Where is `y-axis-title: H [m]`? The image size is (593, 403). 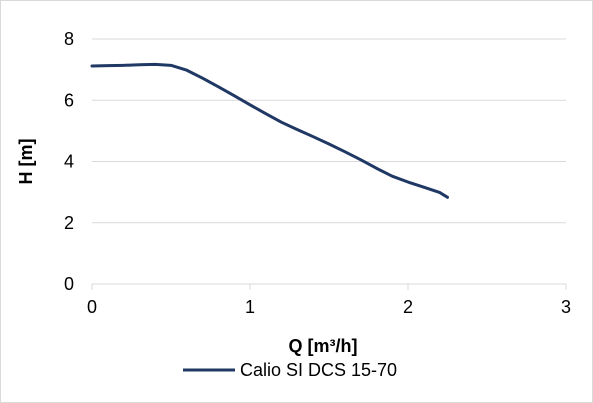
y-axis-title: H [m] is located at coordinates (26, 162).